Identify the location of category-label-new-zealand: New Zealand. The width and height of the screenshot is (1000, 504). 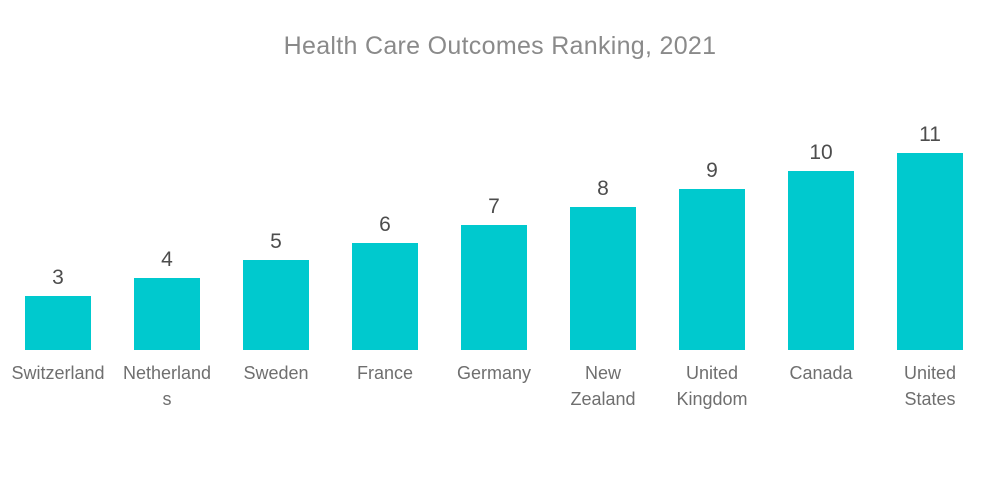
(603, 386).